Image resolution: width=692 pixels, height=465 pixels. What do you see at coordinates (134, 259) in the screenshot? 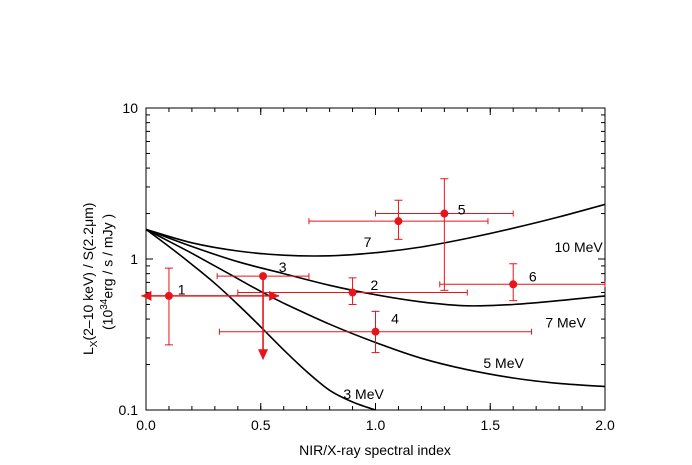
I see `y-tick-label: 1` at bounding box center [134, 259].